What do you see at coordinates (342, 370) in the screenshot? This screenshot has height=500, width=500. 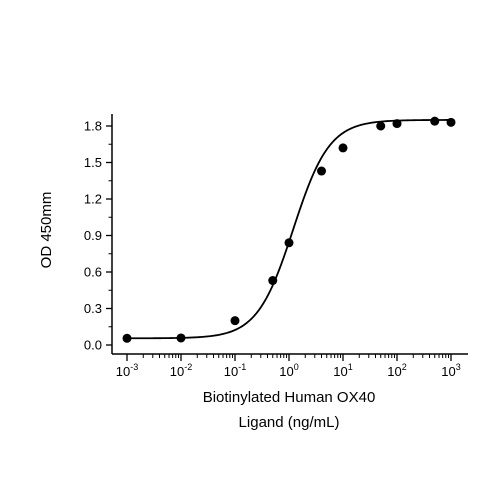 I see `x-tick-label: 10¹` at bounding box center [342, 370].